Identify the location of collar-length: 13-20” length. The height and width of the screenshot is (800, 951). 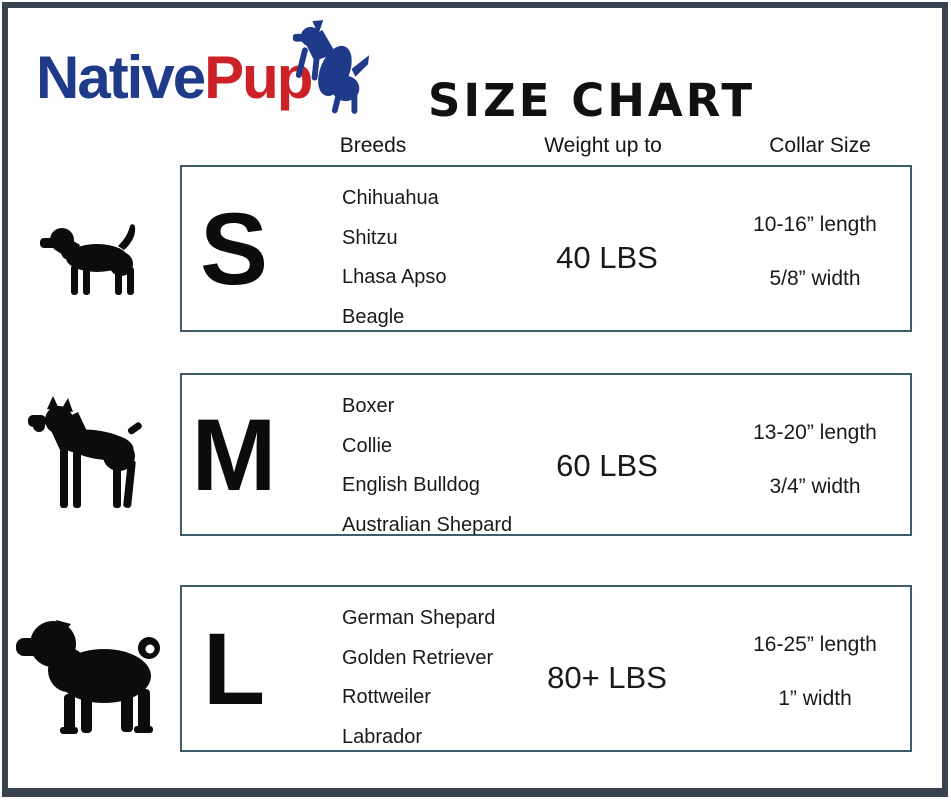
(815, 432).